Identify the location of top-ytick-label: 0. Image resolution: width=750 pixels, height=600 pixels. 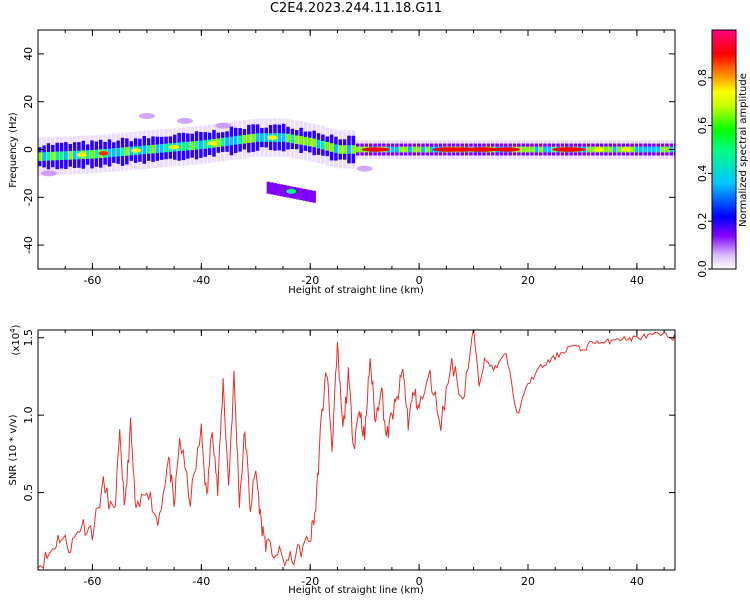
(28, 149).